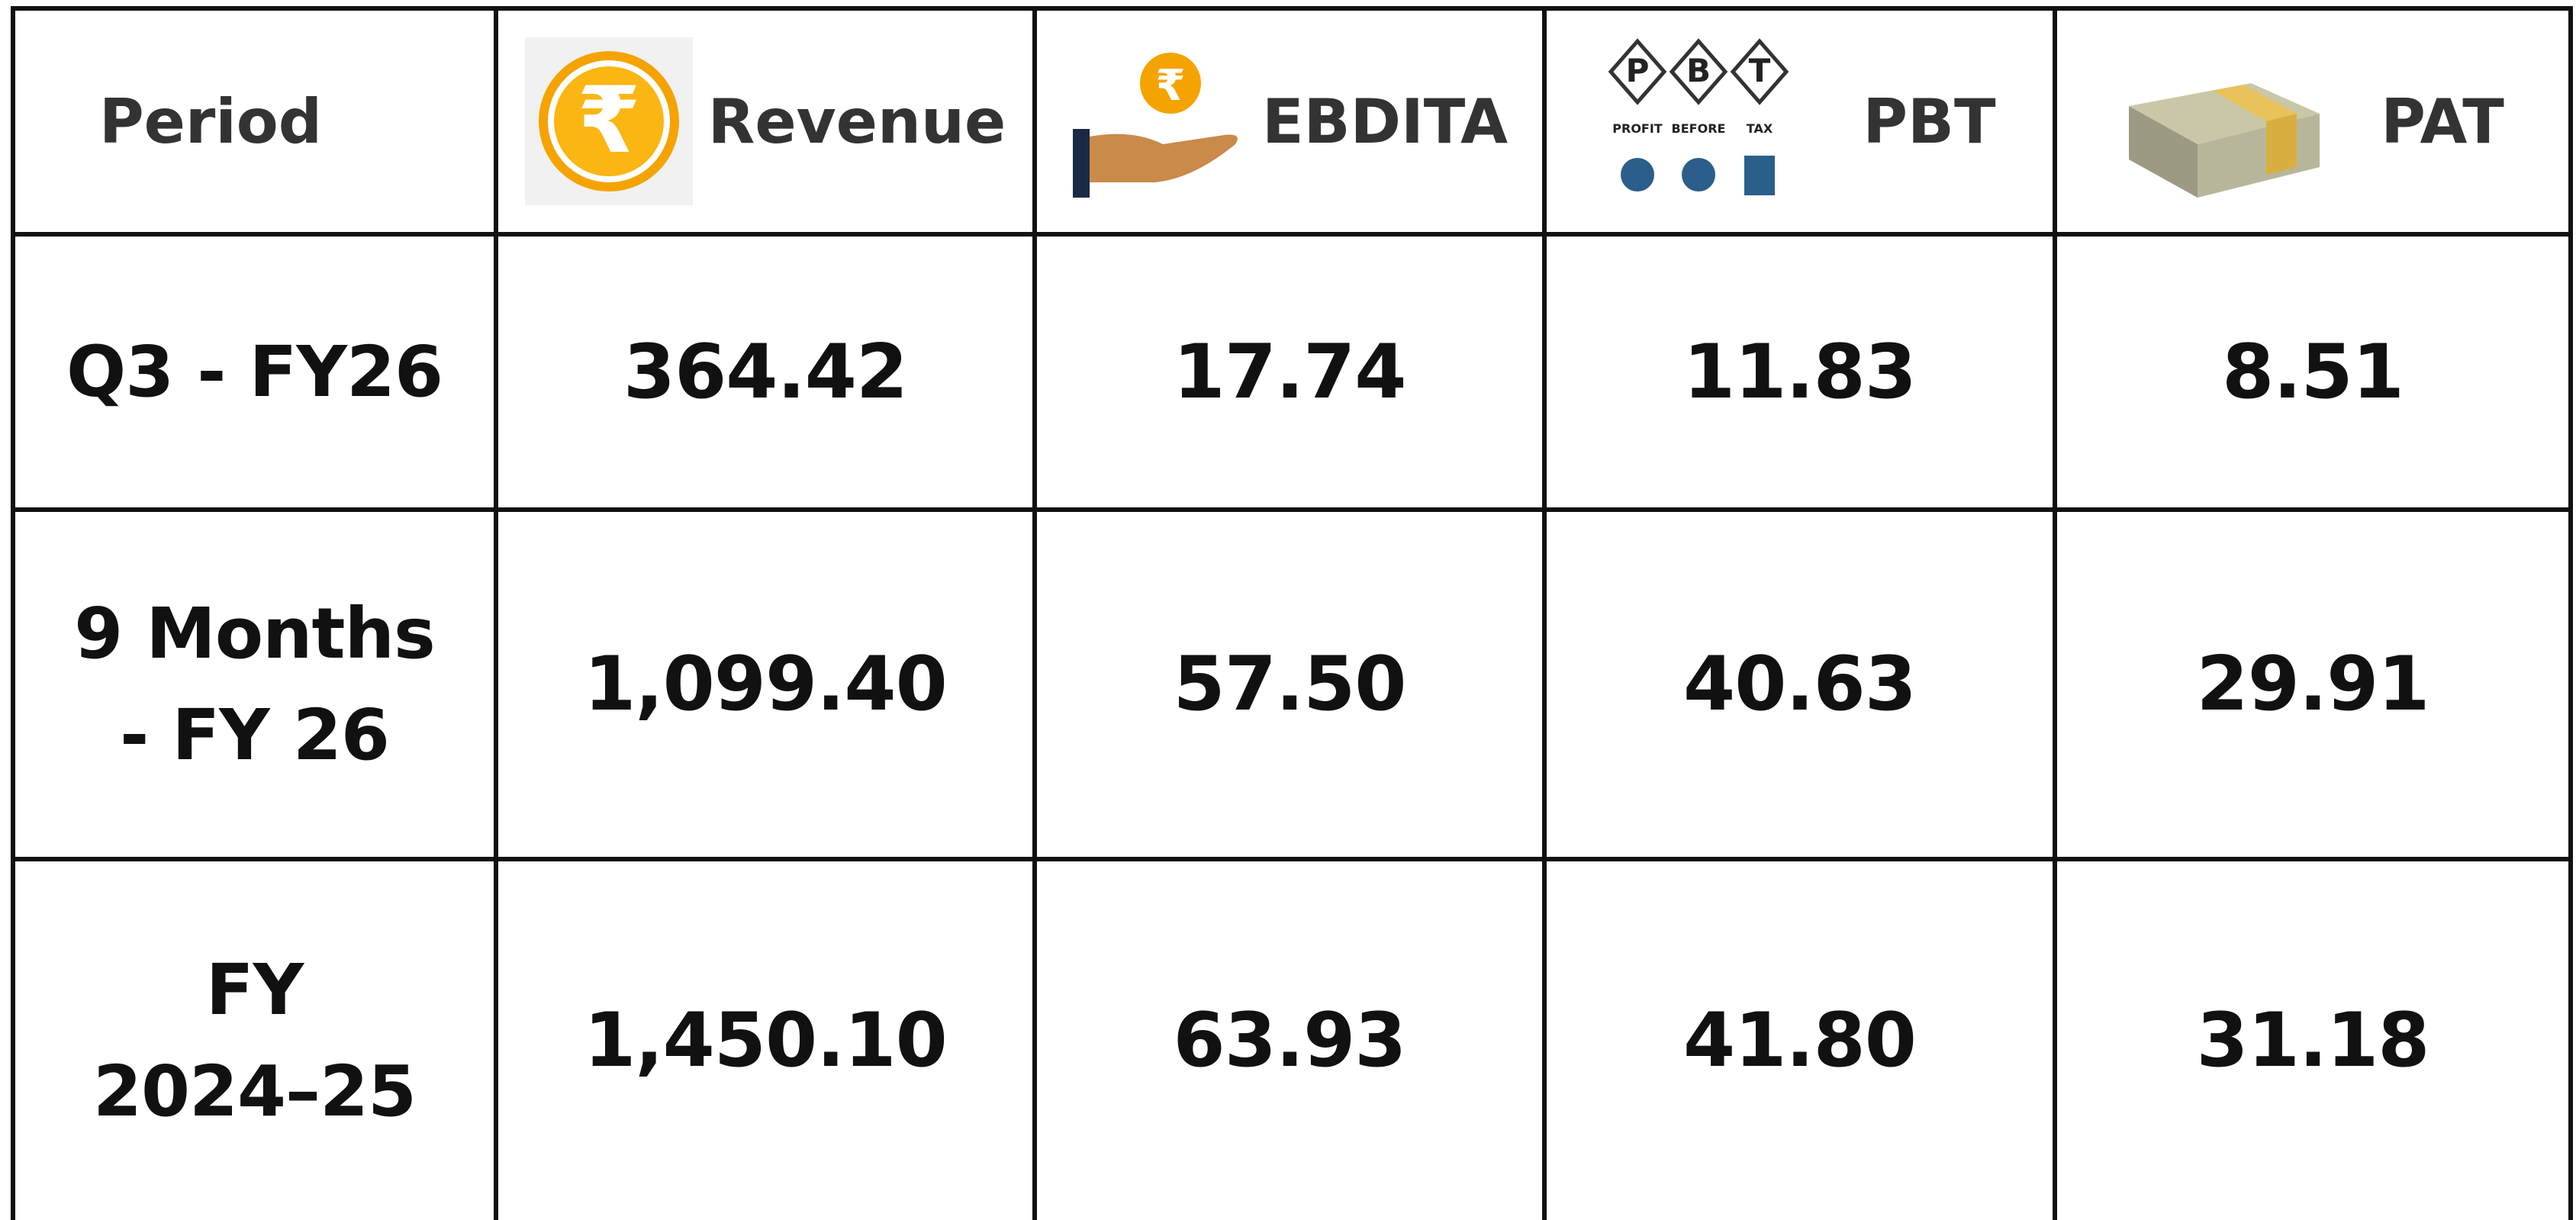 This screenshot has width=2576, height=1220. I want to click on icon-label: BEFORE, so click(1699, 128).